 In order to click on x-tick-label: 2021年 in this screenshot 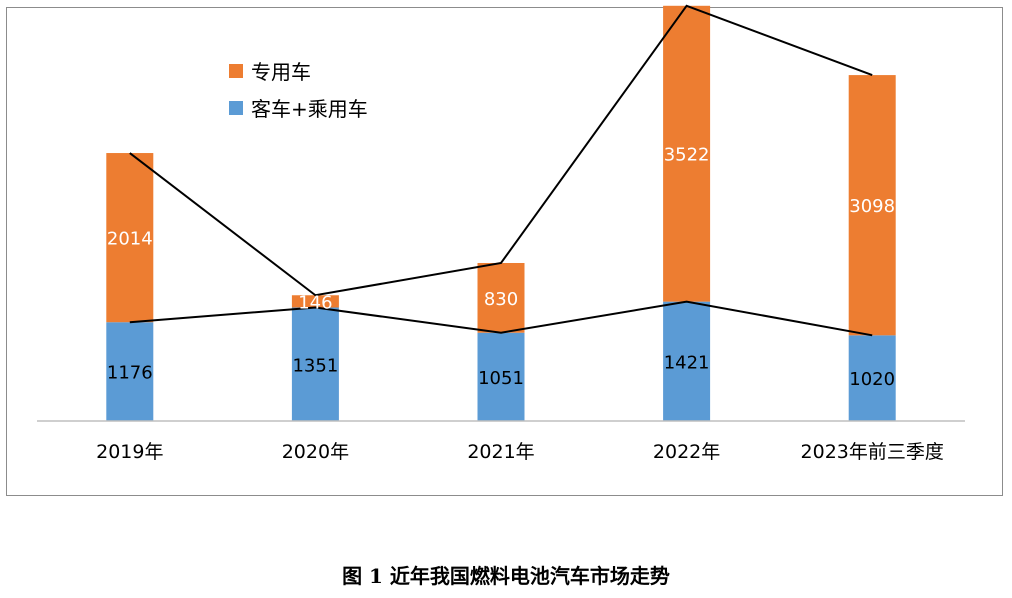, I will do `click(500, 452)`.